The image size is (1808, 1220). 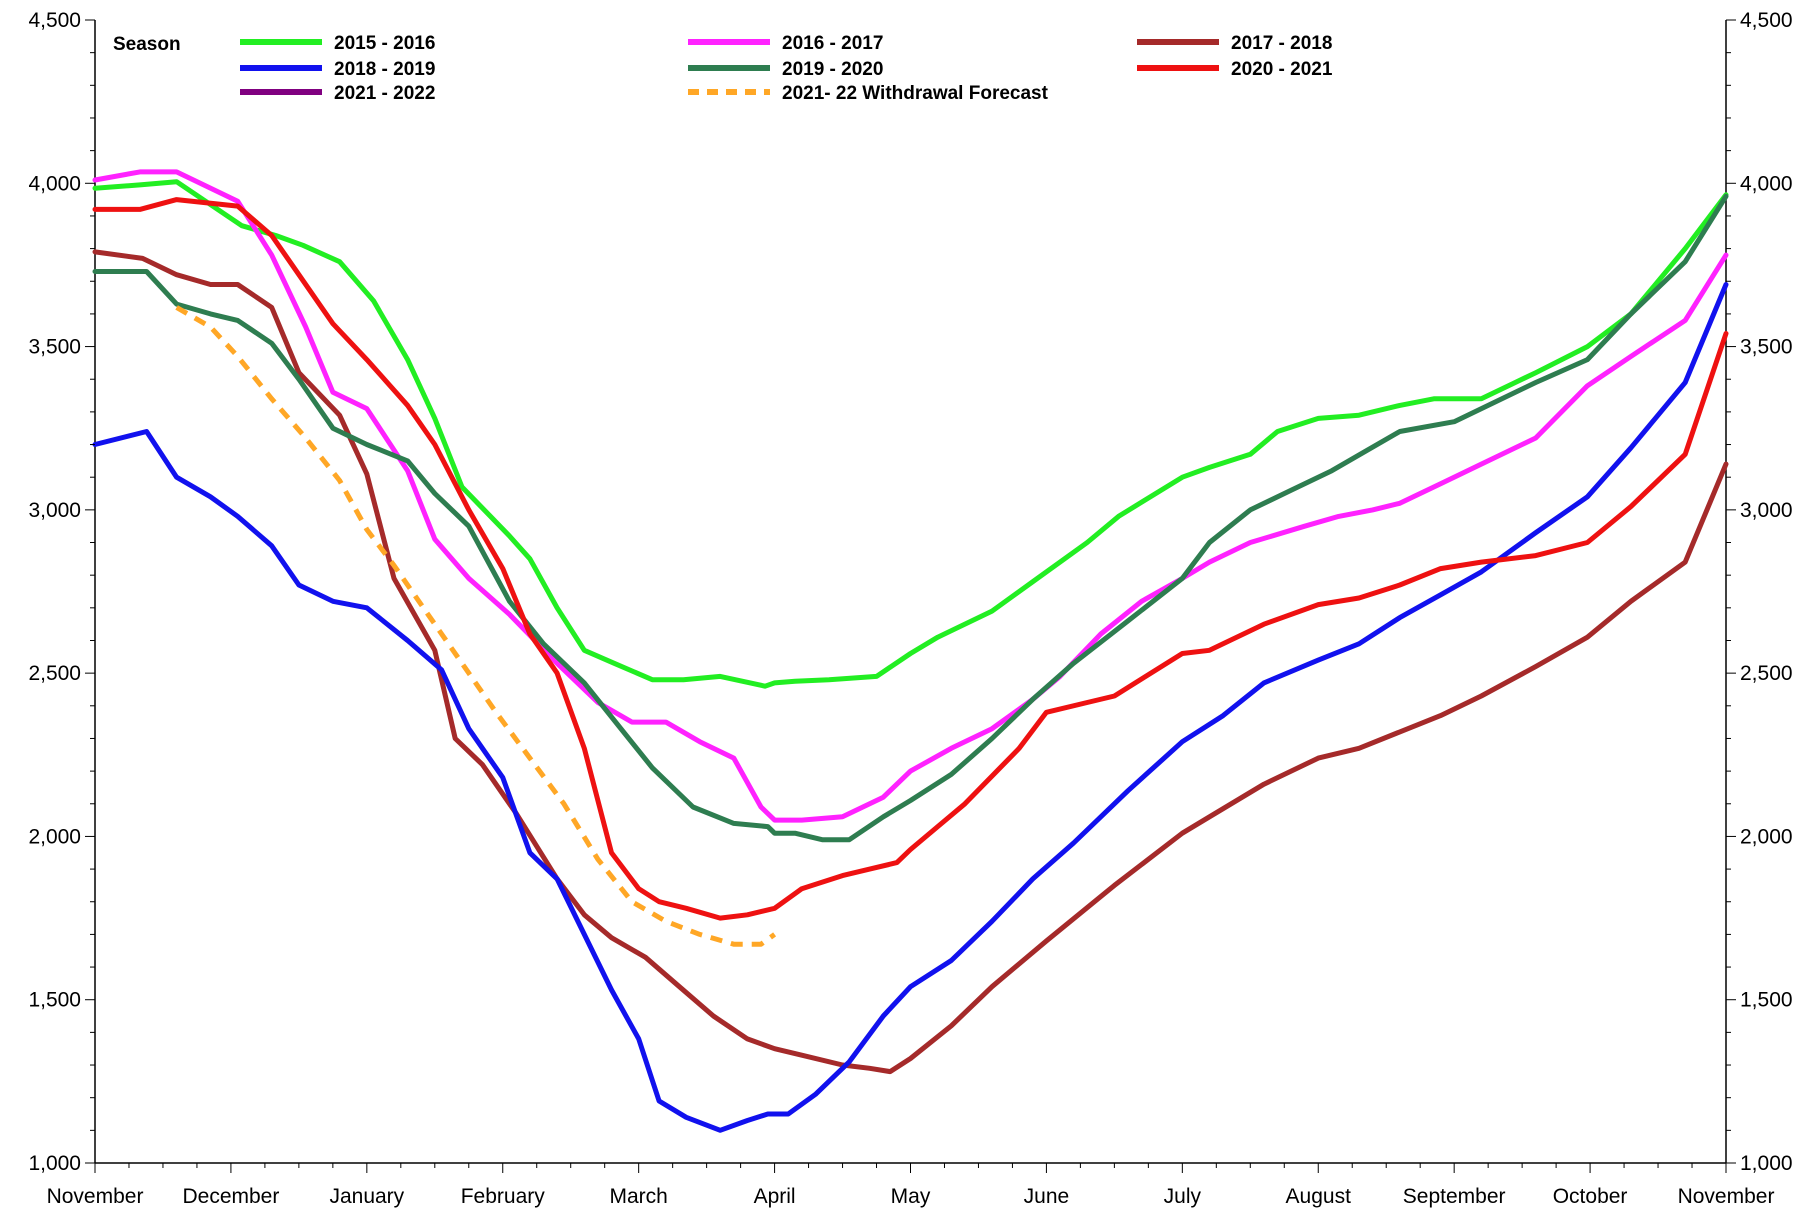 I want to click on y-tick-label-right: 2,000, so click(x=1766, y=836).